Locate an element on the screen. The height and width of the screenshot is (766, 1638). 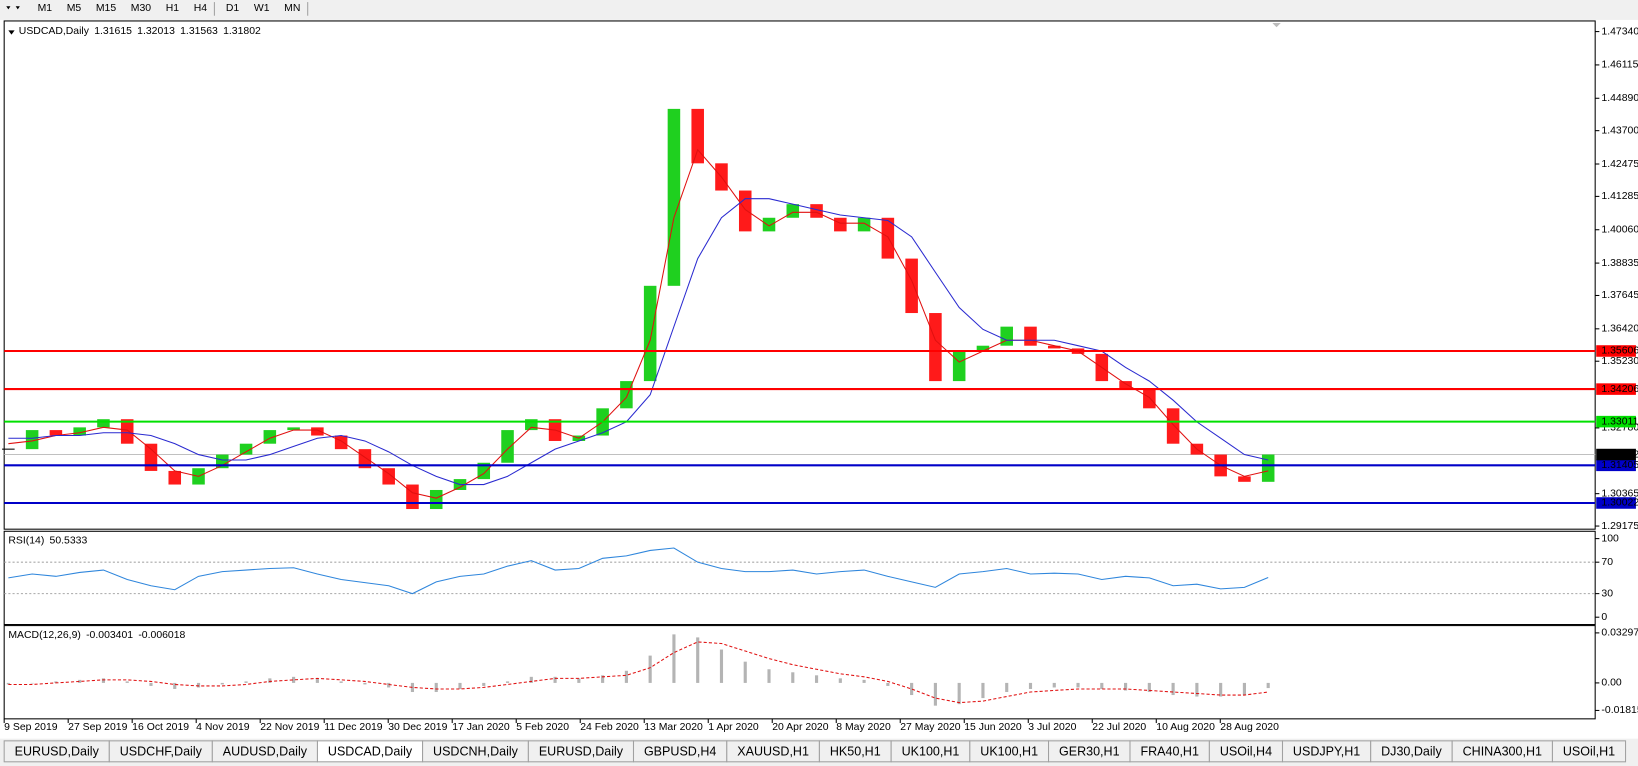
timeframe-button: MN is located at coordinates (292, 8).